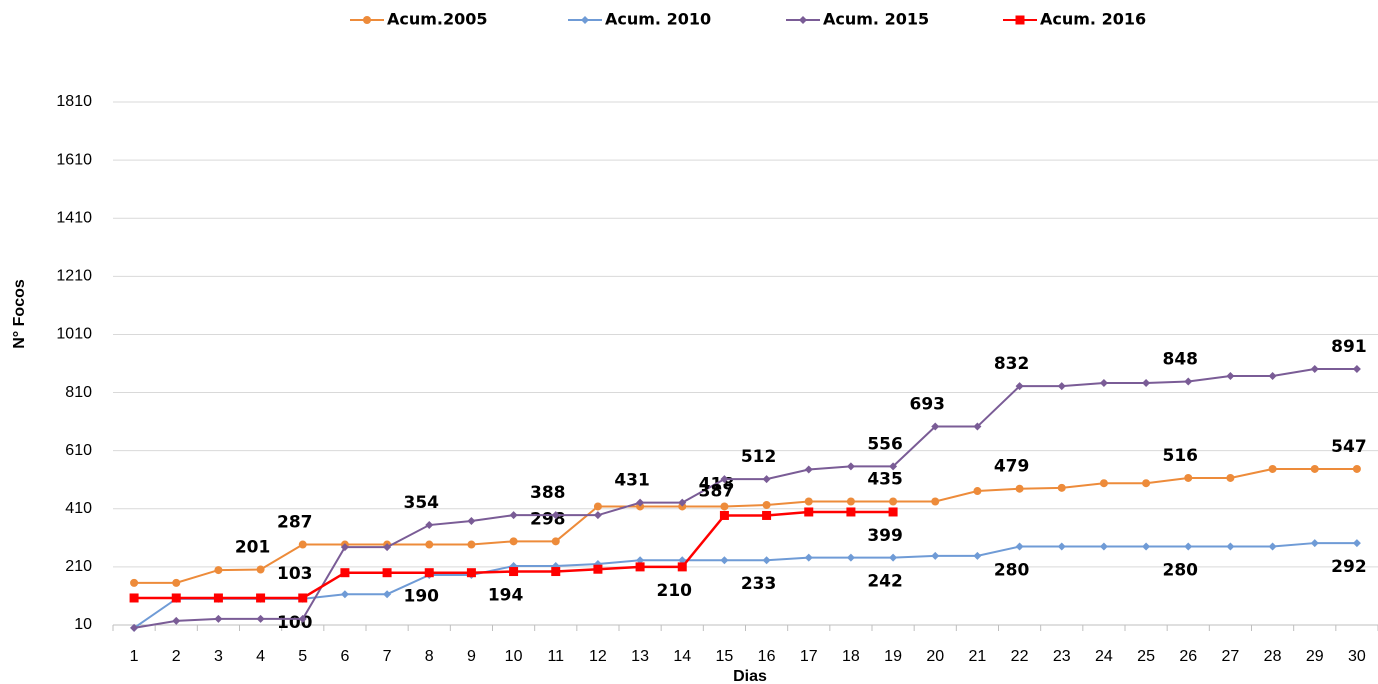 Image resolution: width=1378 pixels, height=684 pixels. I want to click on x-tick-label: 1, so click(134, 656).